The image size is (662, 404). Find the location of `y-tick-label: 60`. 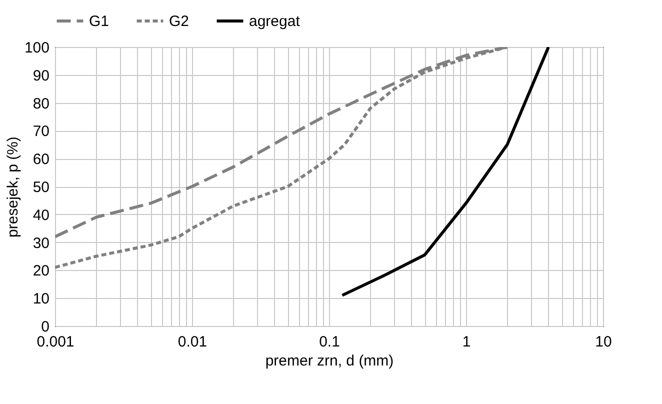

y-tick-label: 60 is located at coordinates (41, 159).